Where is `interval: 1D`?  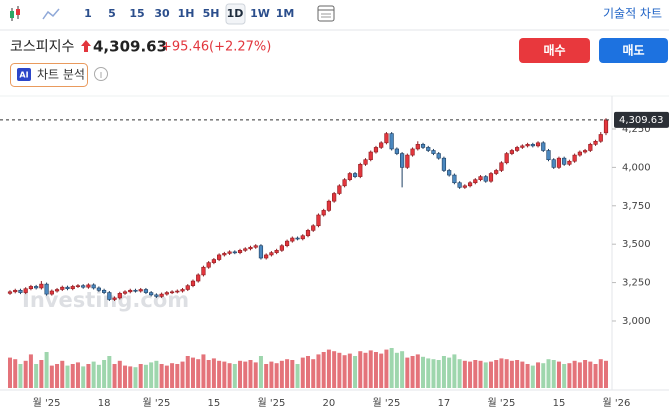
interval: 1D is located at coordinates (235, 13).